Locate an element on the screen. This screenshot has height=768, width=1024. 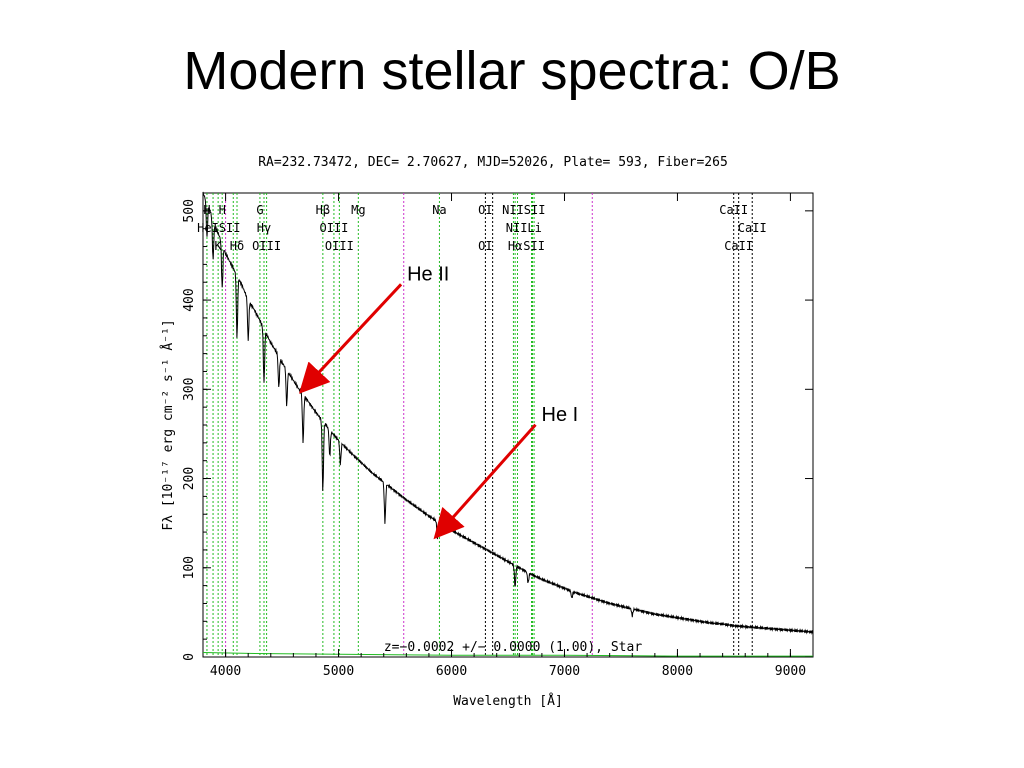
callout-label: He I is located at coordinates (560, 415).